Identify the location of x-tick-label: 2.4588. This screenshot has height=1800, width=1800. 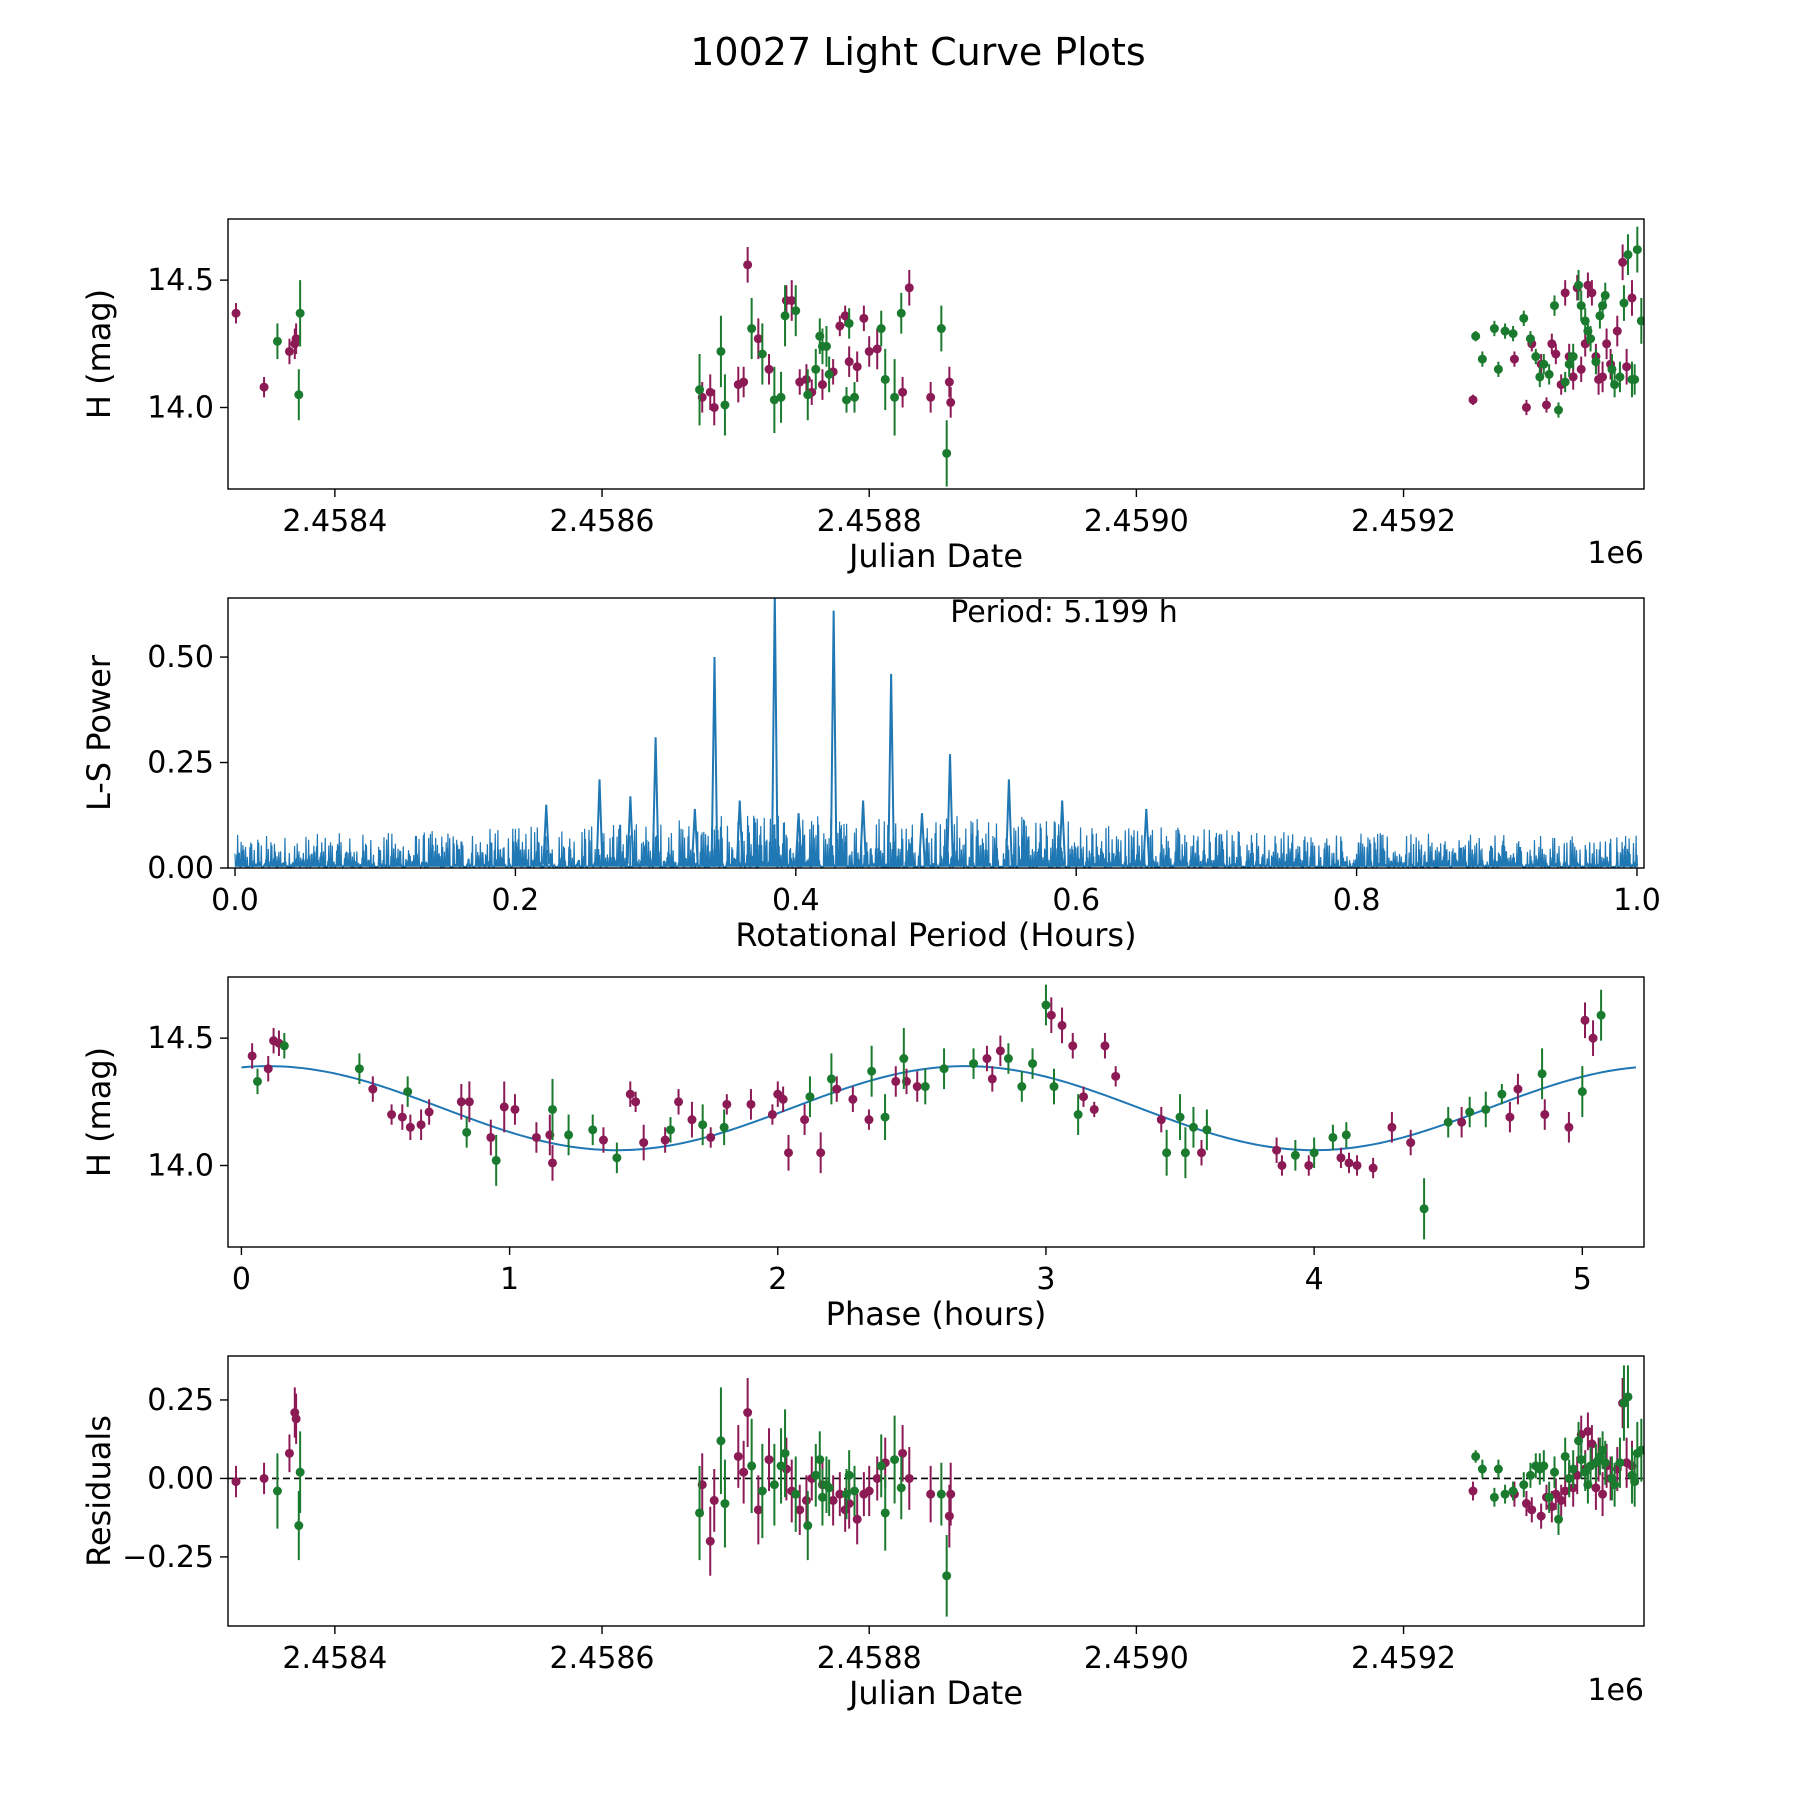
(869, 1658).